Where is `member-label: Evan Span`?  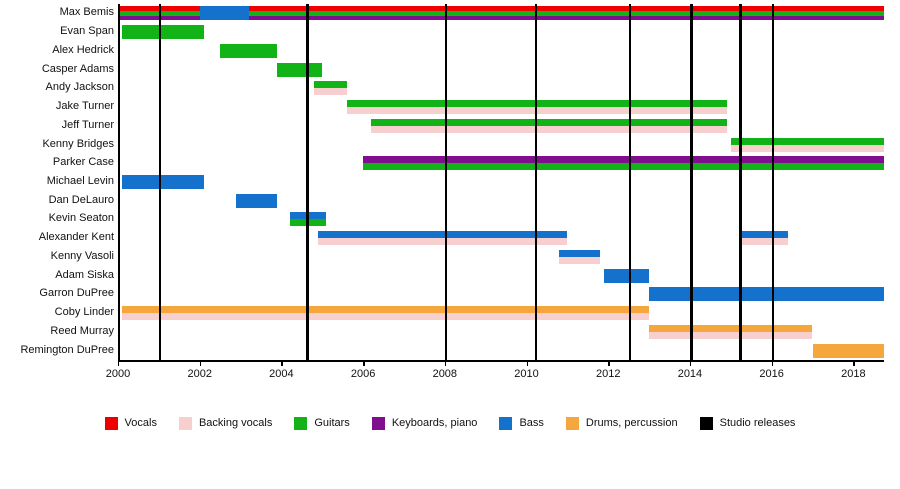
member-label: Evan Span is located at coordinates (87, 31).